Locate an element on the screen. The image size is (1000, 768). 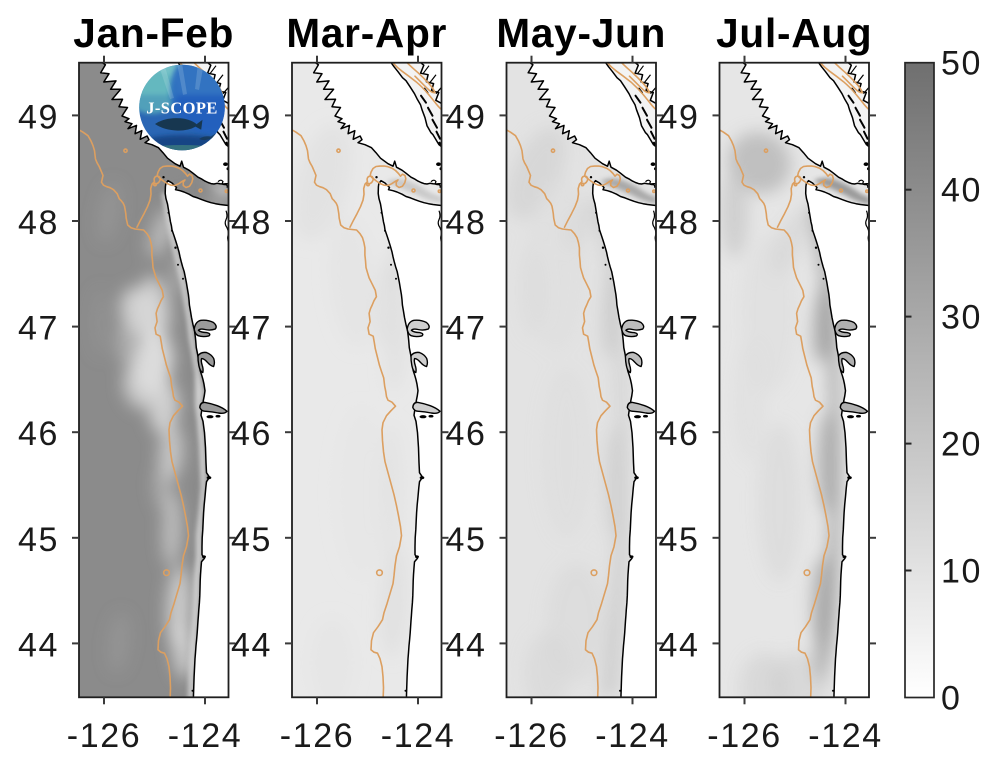
svg-text: May-Jun is located at coordinates (581, 33).